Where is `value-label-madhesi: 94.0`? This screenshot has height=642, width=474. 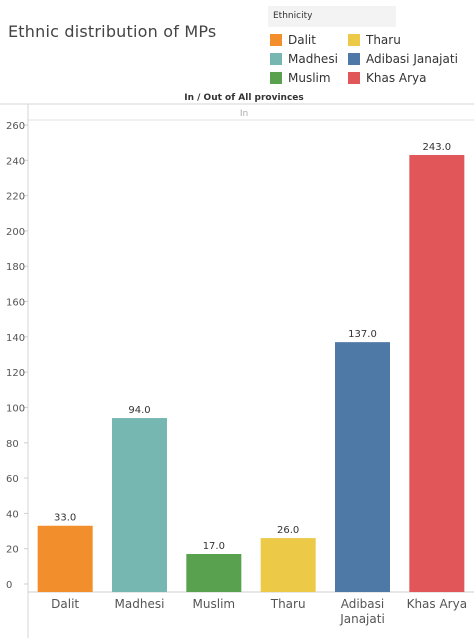
value-label-madhesi: 94.0 is located at coordinates (139, 410).